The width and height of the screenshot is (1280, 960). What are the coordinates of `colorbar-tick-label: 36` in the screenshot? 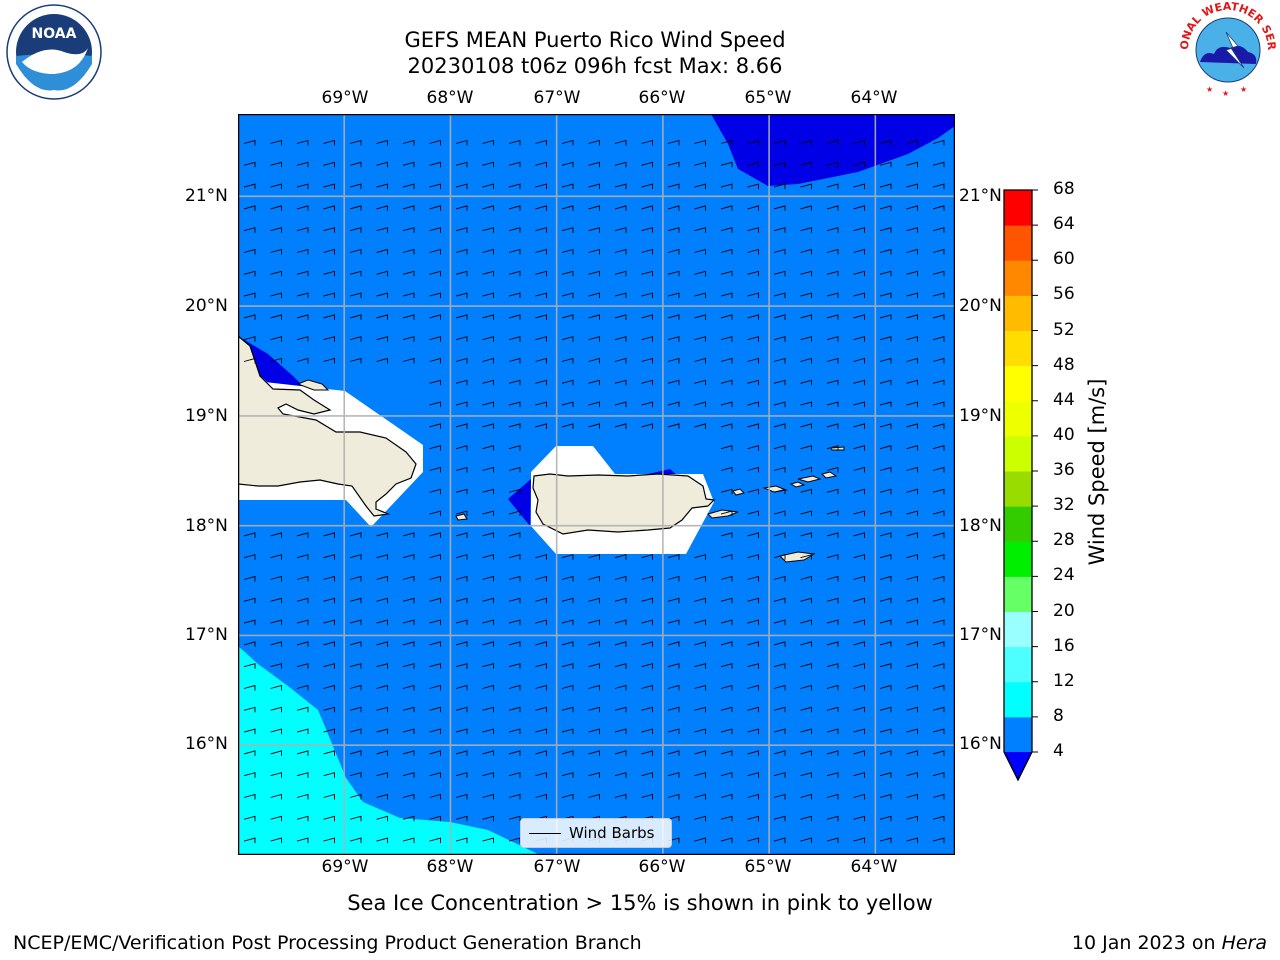 It's located at (1064, 470).